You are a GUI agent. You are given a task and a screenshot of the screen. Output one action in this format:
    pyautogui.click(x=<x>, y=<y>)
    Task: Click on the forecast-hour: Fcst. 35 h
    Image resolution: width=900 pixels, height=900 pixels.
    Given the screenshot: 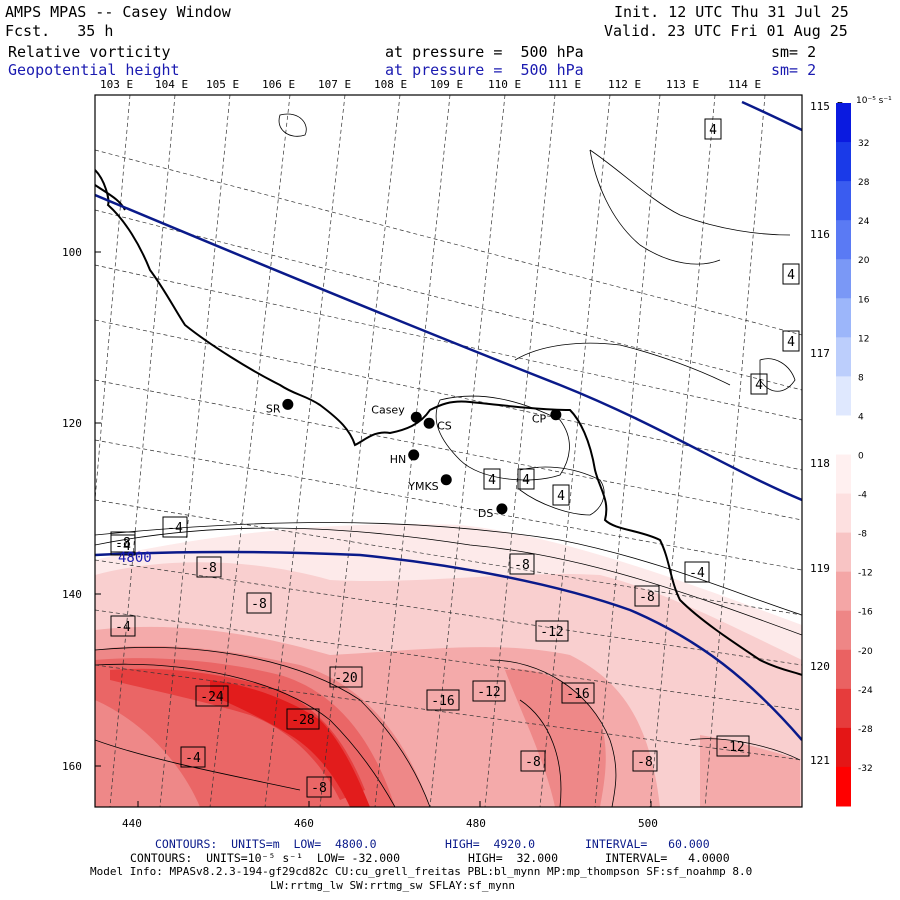 What is the action you would take?
    pyautogui.click(x=59, y=31)
    